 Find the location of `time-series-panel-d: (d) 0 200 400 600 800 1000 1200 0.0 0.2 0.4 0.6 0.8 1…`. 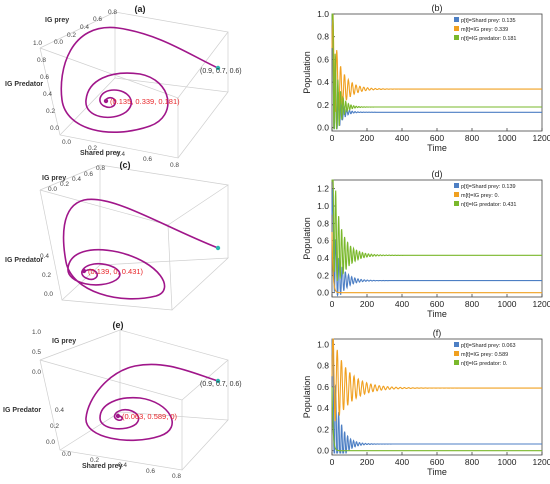

time-series-panel-d: (d) 0 200 400 600 800 1000 1200 0.0 0.2 0.4 0.6 0.8 1… is located at coordinates (426, 244).